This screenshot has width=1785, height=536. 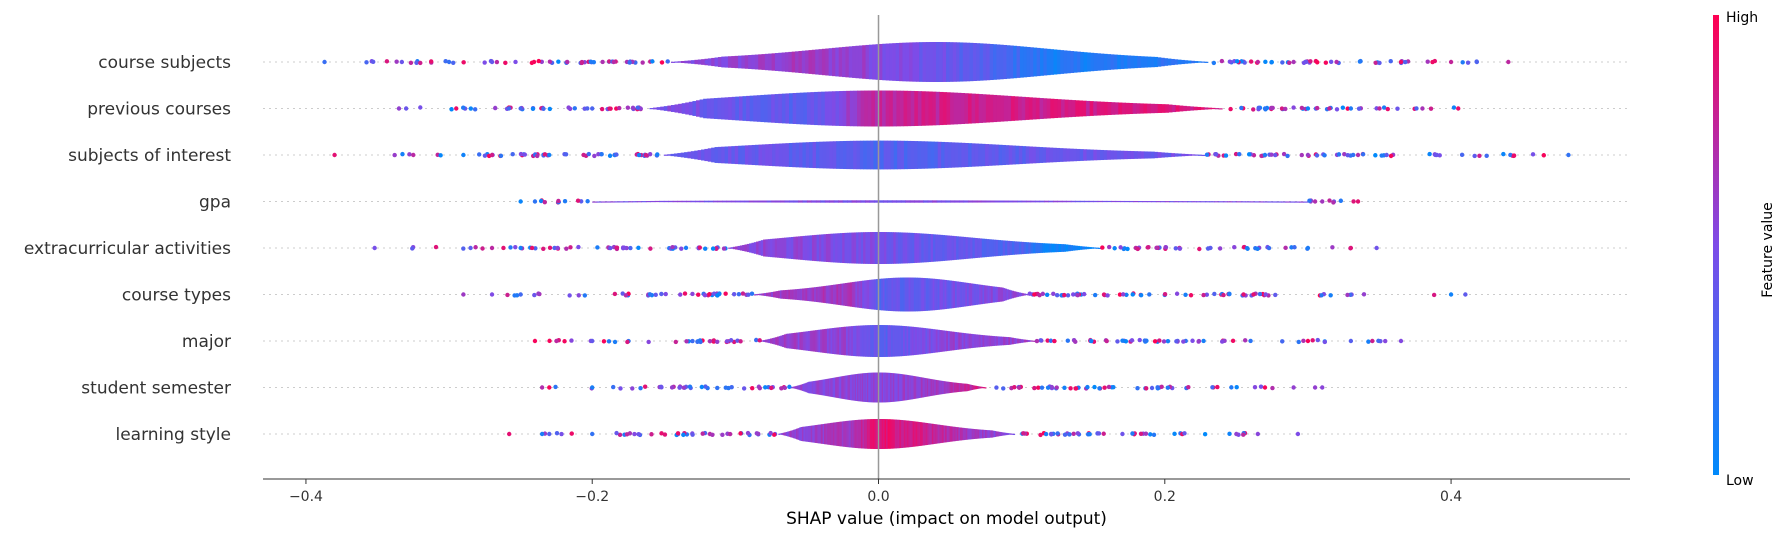 What do you see at coordinates (950, 201) in the screenshot?
I see `violin` at bounding box center [950, 201].